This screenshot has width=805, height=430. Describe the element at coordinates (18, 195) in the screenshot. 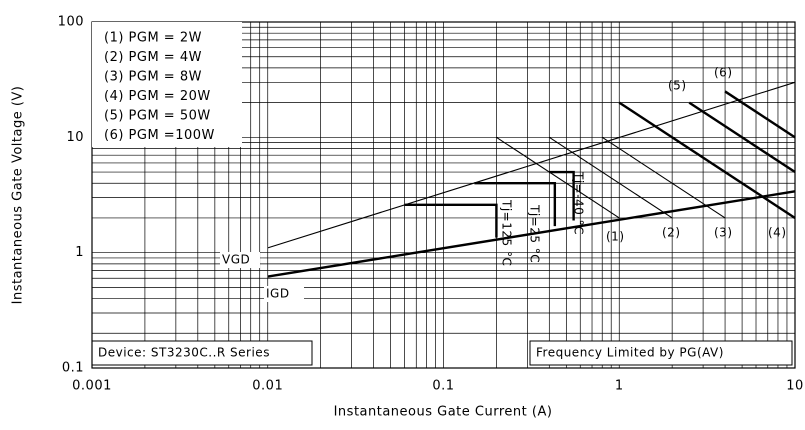

I see `y-axis-title: Instantaneous Gate Voltage (V)` at that location.